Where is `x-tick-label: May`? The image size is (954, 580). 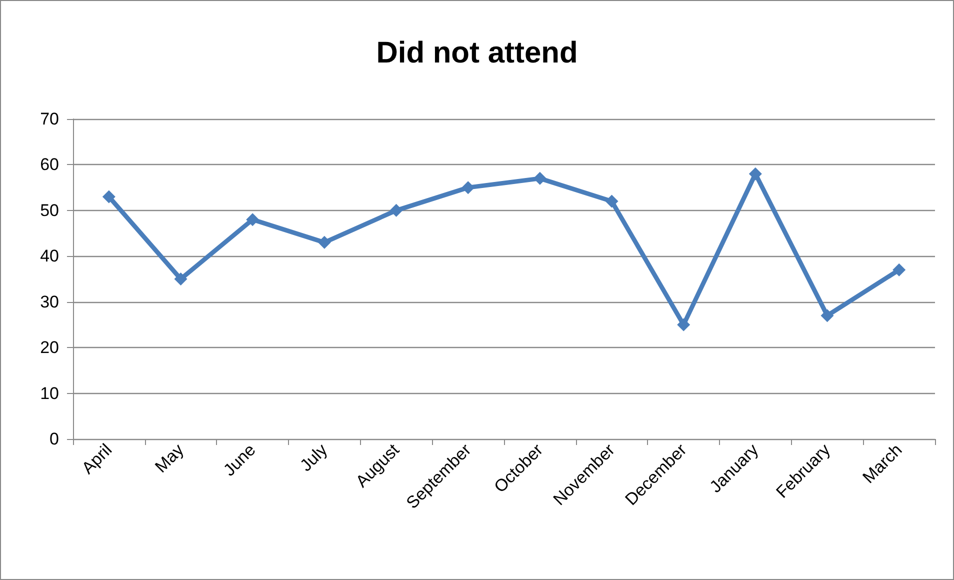 x-tick-label: May is located at coordinates (169, 458).